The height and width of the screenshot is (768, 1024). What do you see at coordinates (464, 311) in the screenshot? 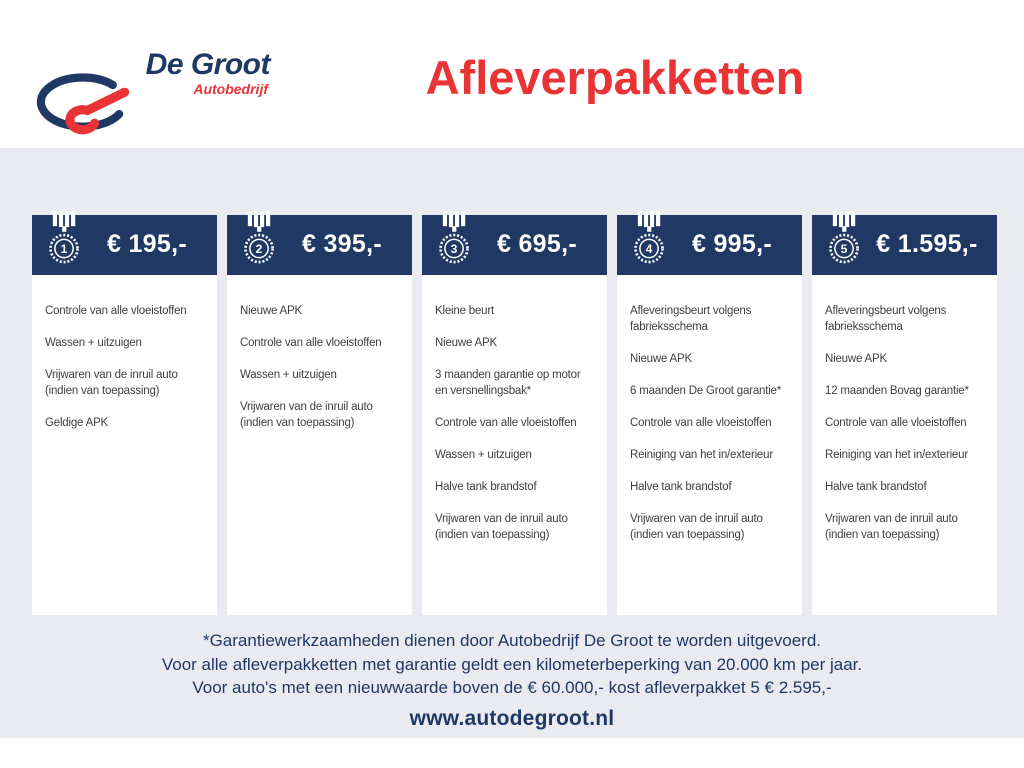
I see `feature-item: Kleine beurt` at bounding box center [464, 311].